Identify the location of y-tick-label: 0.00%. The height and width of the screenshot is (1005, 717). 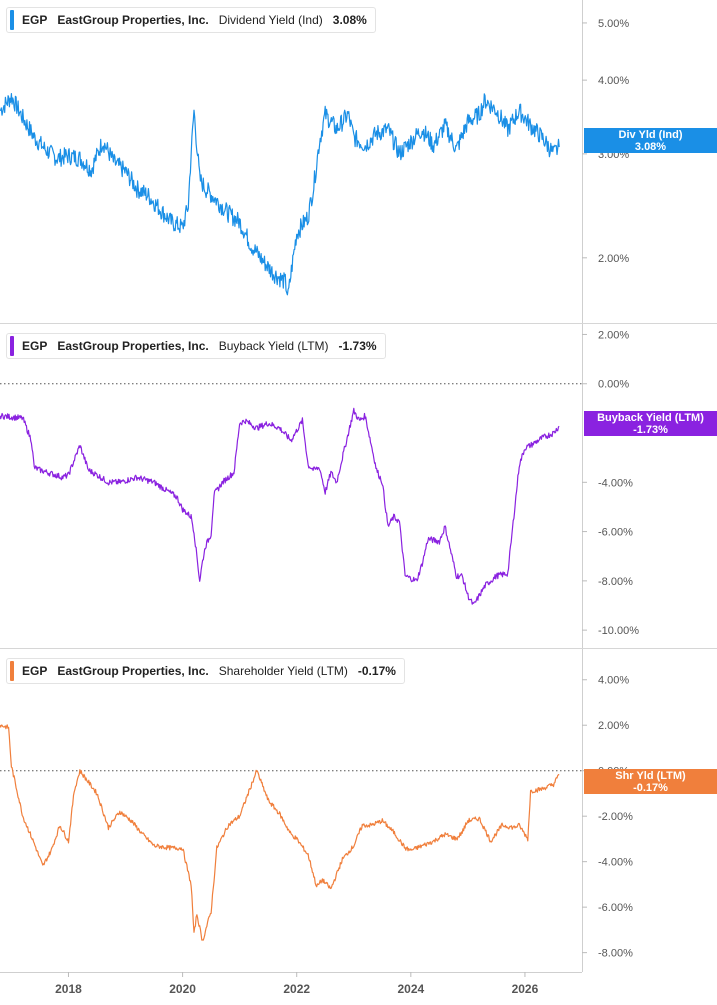
(613, 385).